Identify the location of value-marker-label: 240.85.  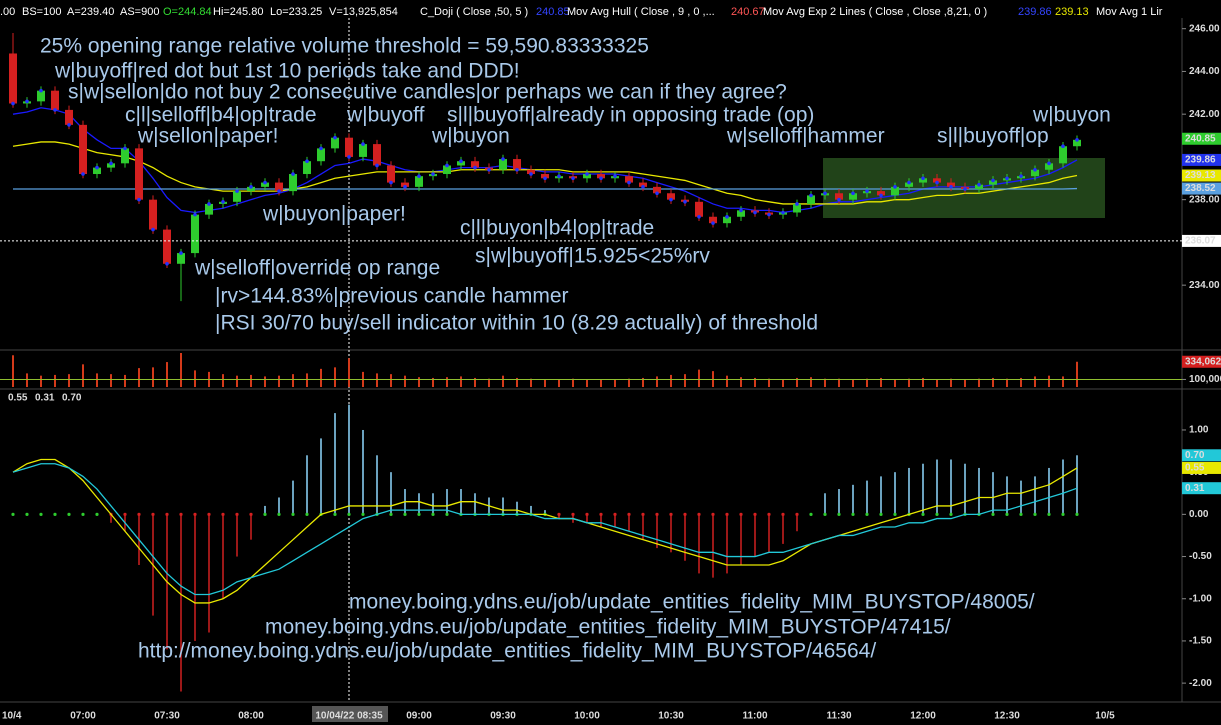
(1200, 138).